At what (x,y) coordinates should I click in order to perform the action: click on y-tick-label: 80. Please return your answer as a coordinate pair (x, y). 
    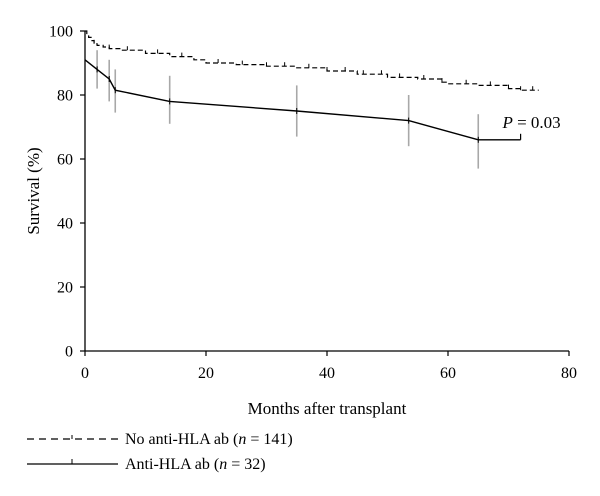
    Looking at the image, I should click on (65, 96).